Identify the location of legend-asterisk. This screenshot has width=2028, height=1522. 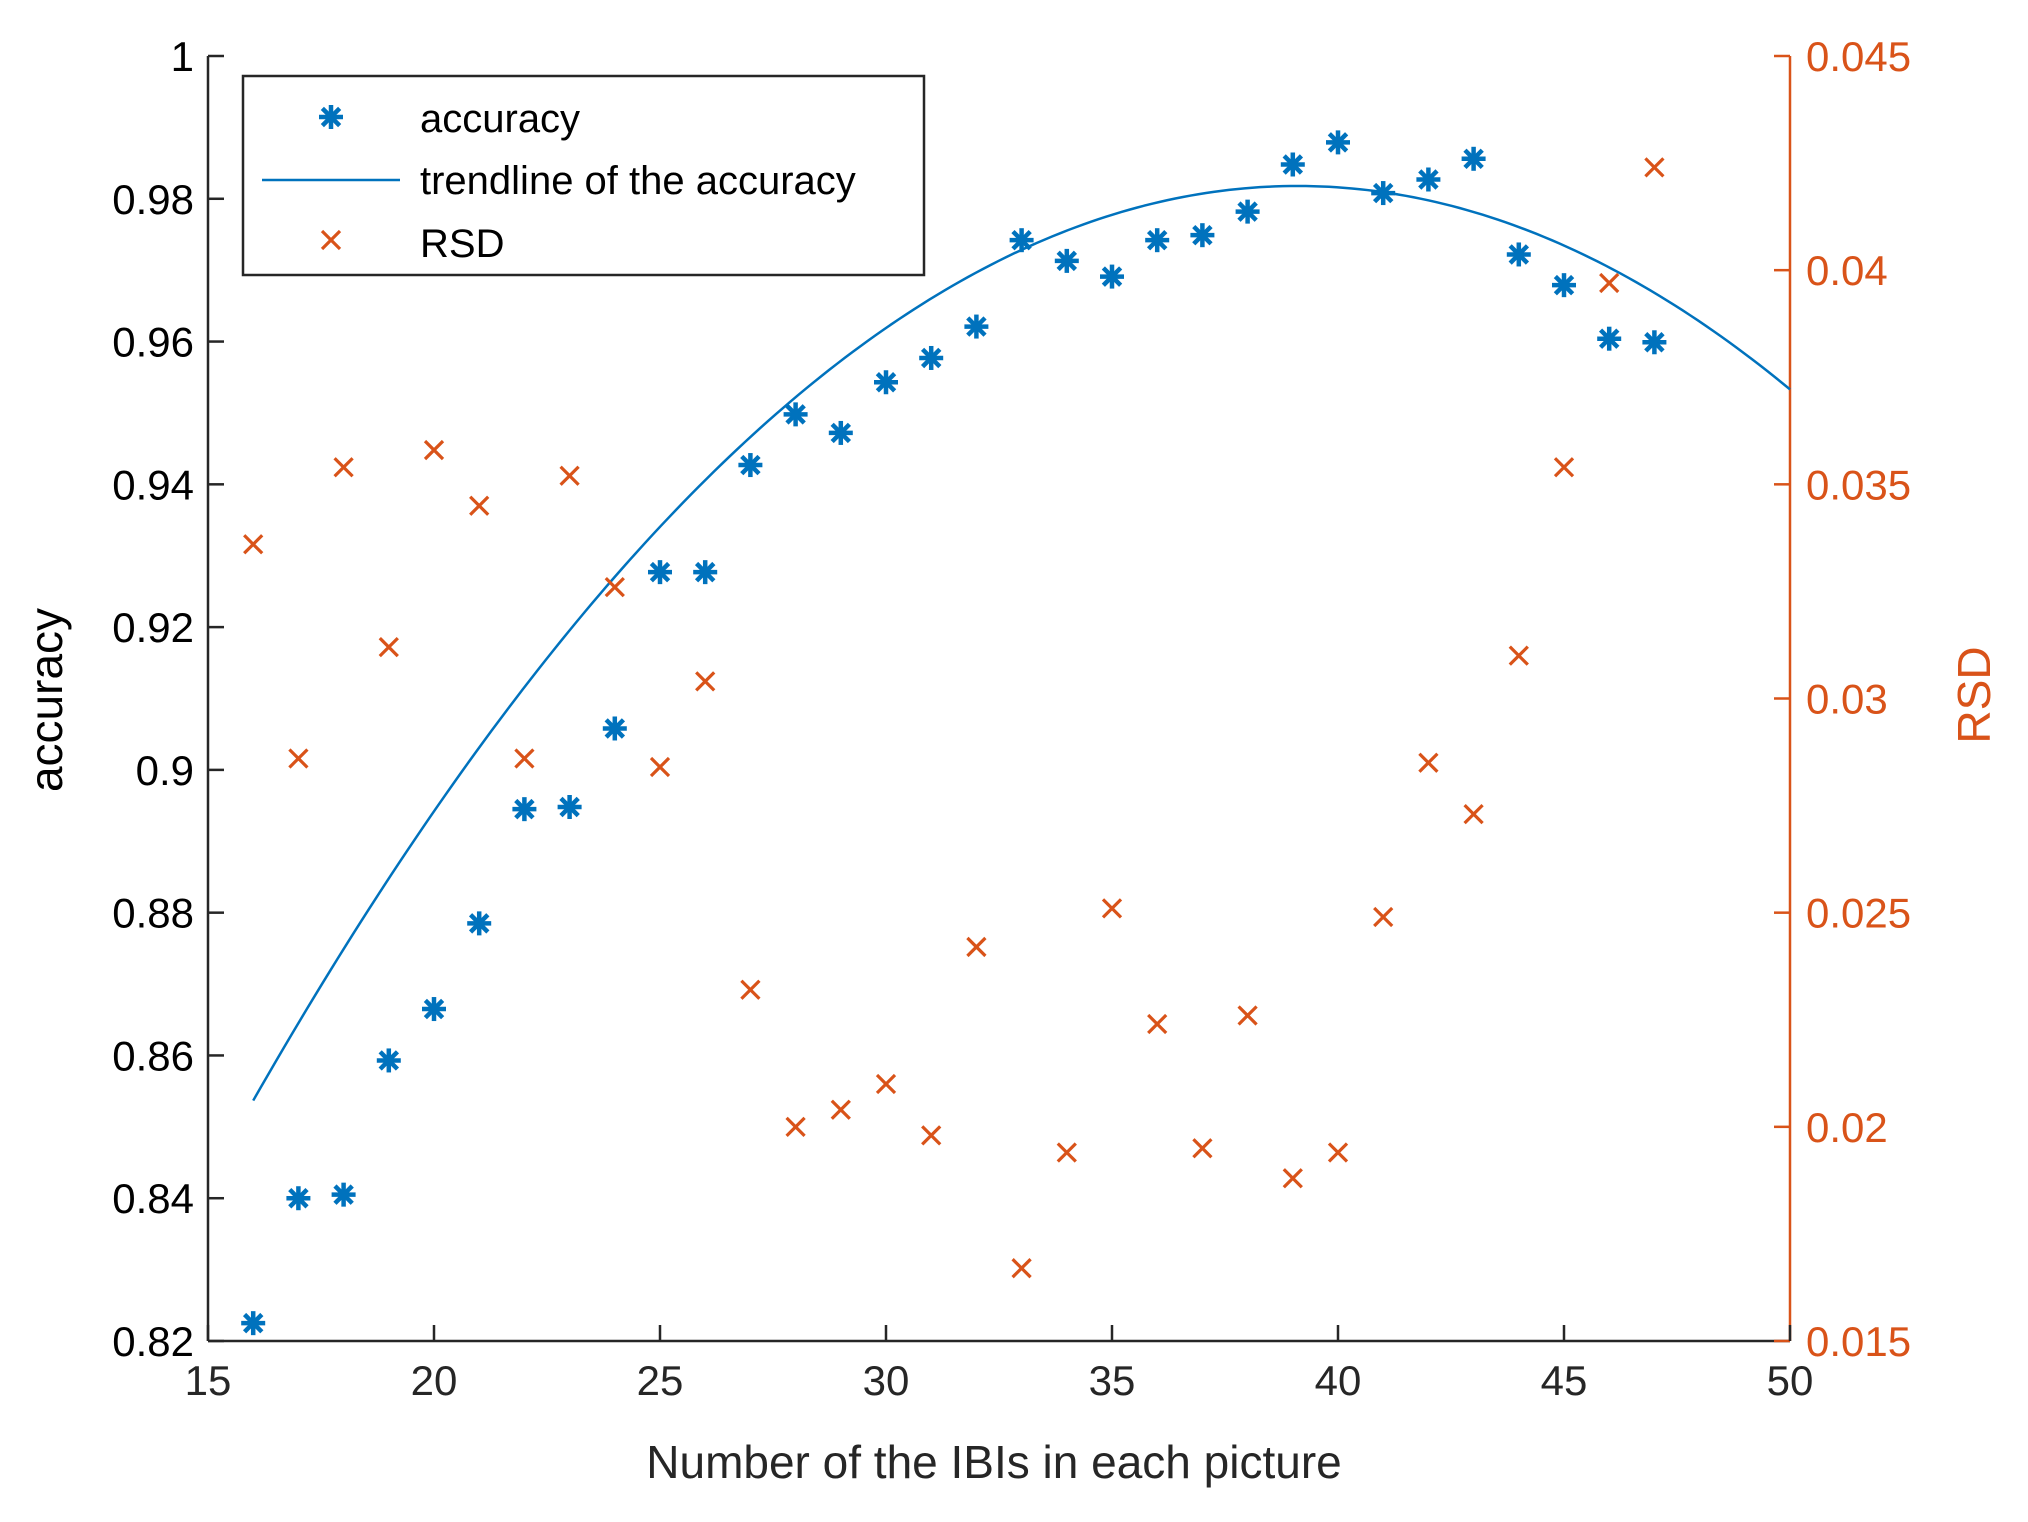
(331, 117).